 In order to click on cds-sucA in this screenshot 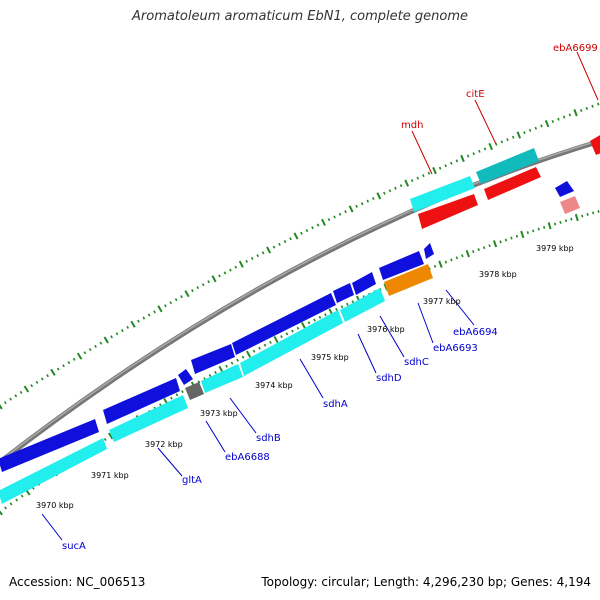, I will do `click(49, 445)`.